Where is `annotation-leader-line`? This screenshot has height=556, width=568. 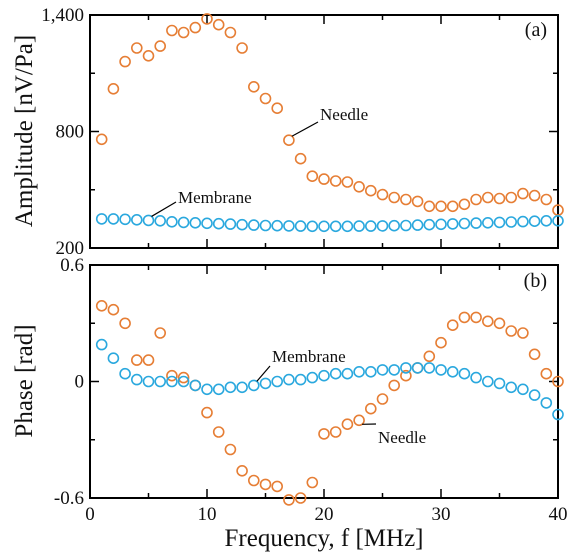 annotation-leader-line is located at coordinates (164, 209).